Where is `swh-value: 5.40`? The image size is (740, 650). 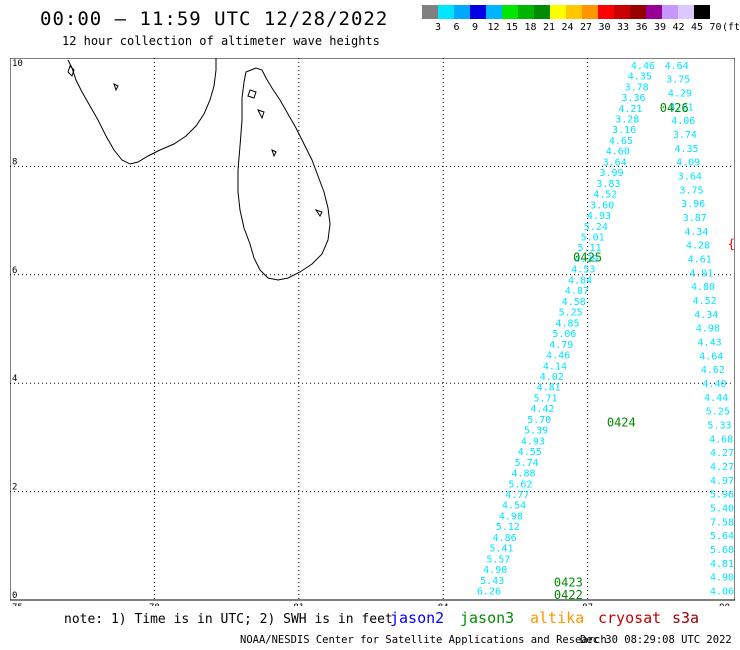
swh-value: 5.40 is located at coordinates (722, 509).